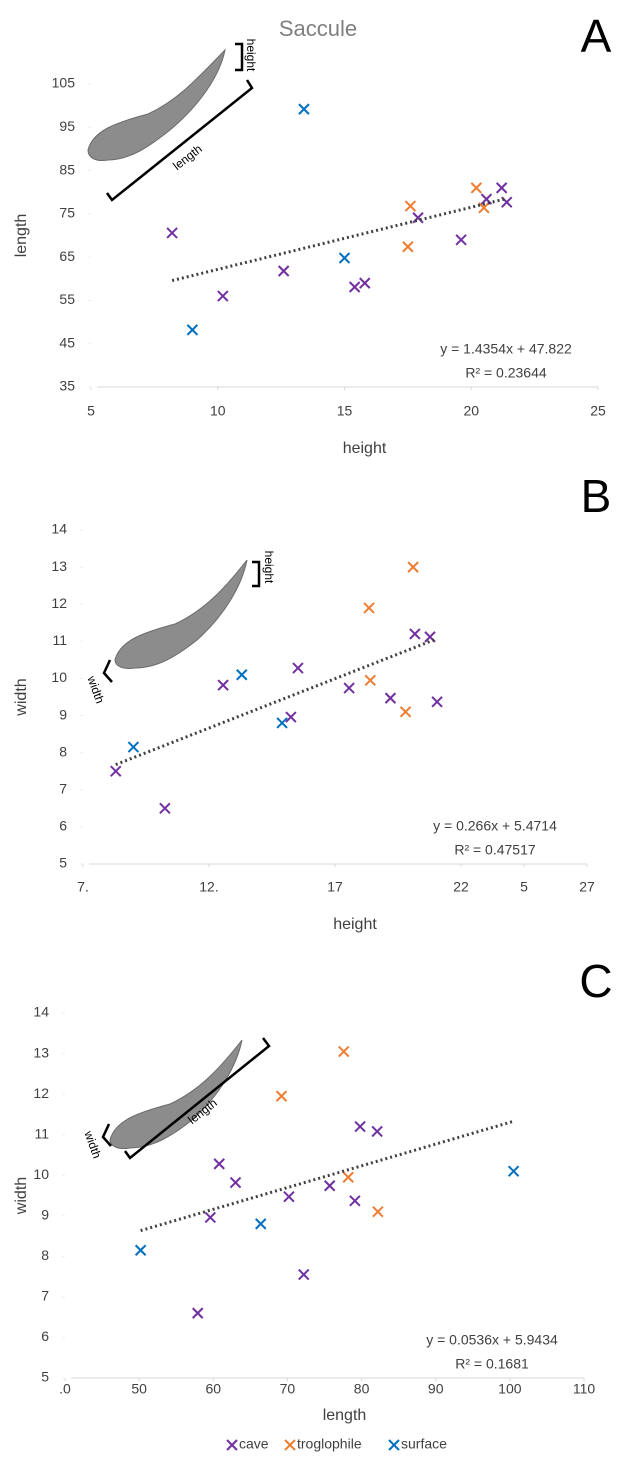 The image size is (637, 1460). I want to click on x-tick-label: 50, so click(139, 1389).